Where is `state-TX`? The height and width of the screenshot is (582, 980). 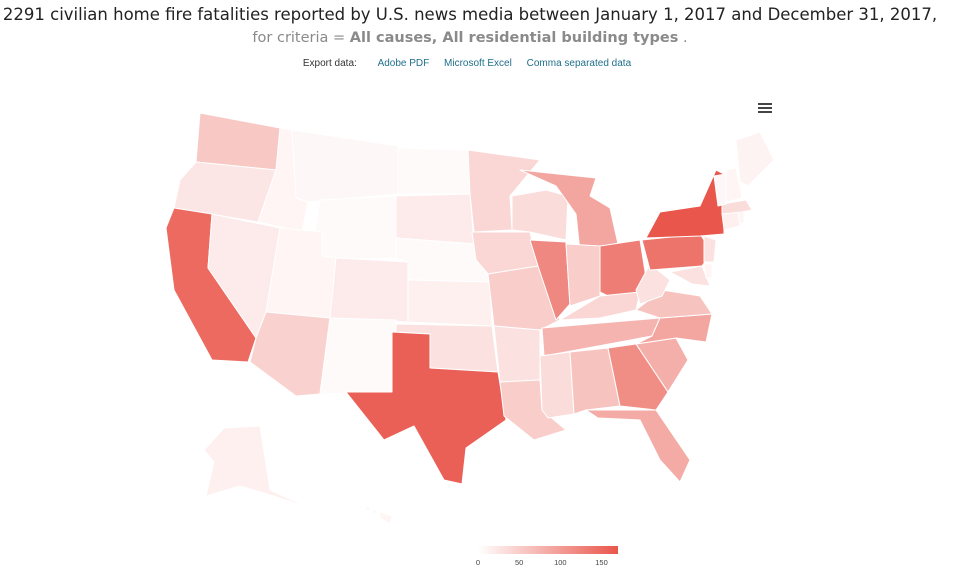 state-TX is located at coordinates (426, 408).